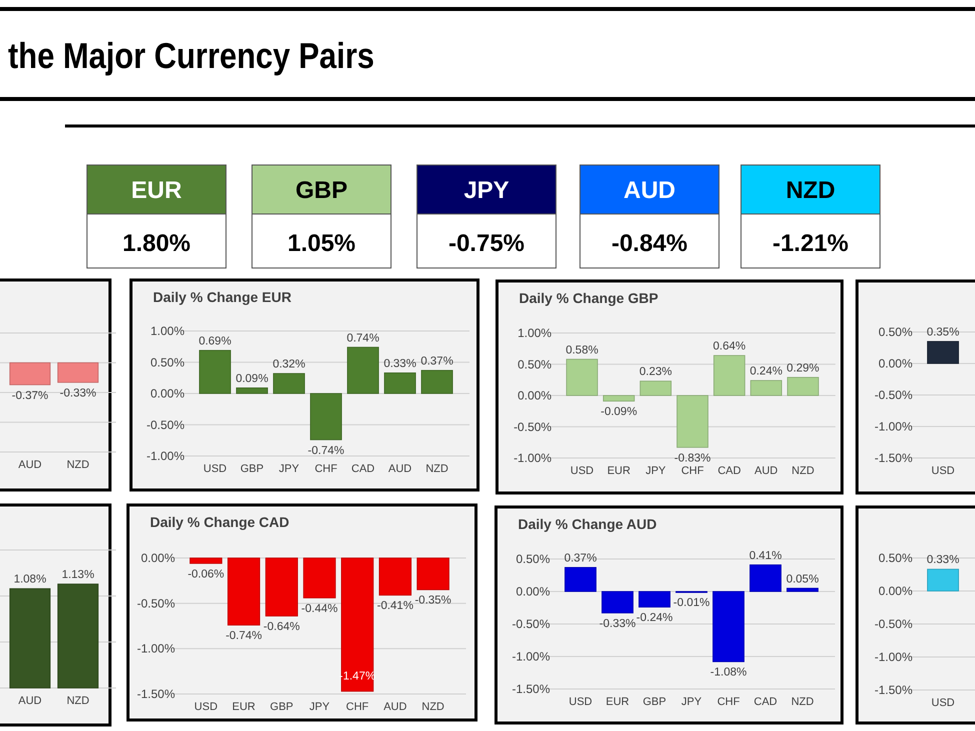 This screenshot has width=975, height=731. Describe the element at coordinates (321, 243) in the screenshot. I see `text: 1.05%` at that location.